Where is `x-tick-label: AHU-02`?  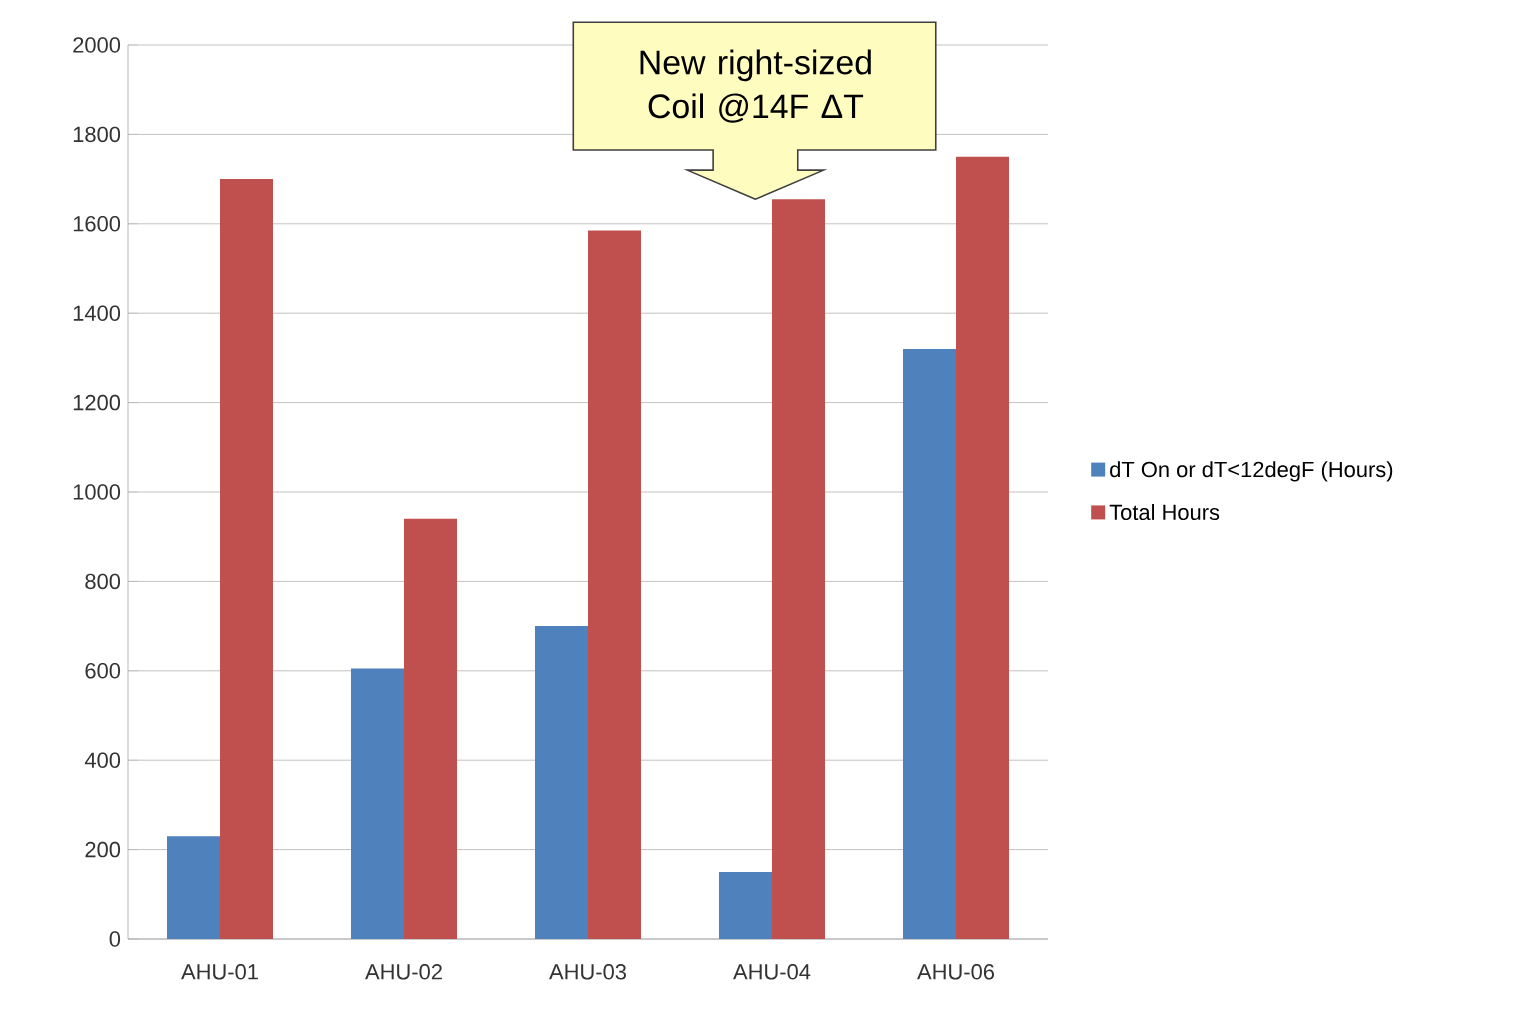
x-tick-label: AHU-02 is located at coordinates (403, 972).